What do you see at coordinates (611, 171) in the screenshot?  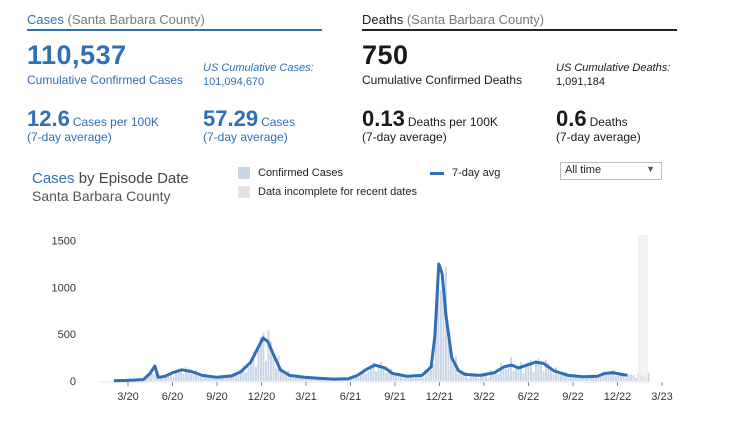 I see `time-range-select: All time ▼` at bounding box center [611, 171].